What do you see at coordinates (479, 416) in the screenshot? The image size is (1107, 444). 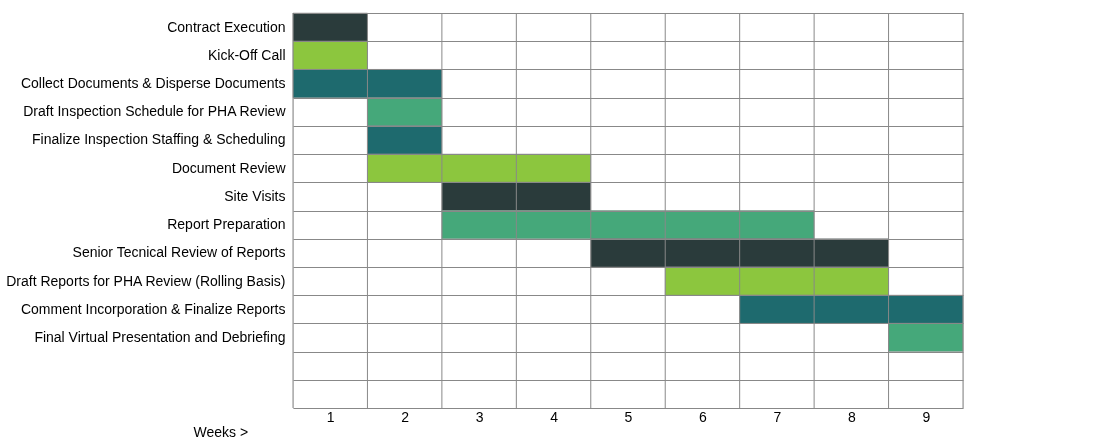 I see `x-tick-label: 3` at bounding box center [479, 416].